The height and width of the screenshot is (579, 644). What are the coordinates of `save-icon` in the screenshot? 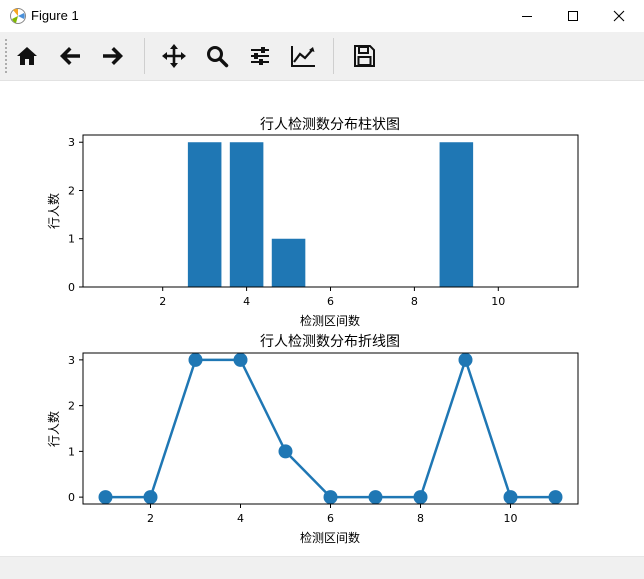 It's located at (364, 56).